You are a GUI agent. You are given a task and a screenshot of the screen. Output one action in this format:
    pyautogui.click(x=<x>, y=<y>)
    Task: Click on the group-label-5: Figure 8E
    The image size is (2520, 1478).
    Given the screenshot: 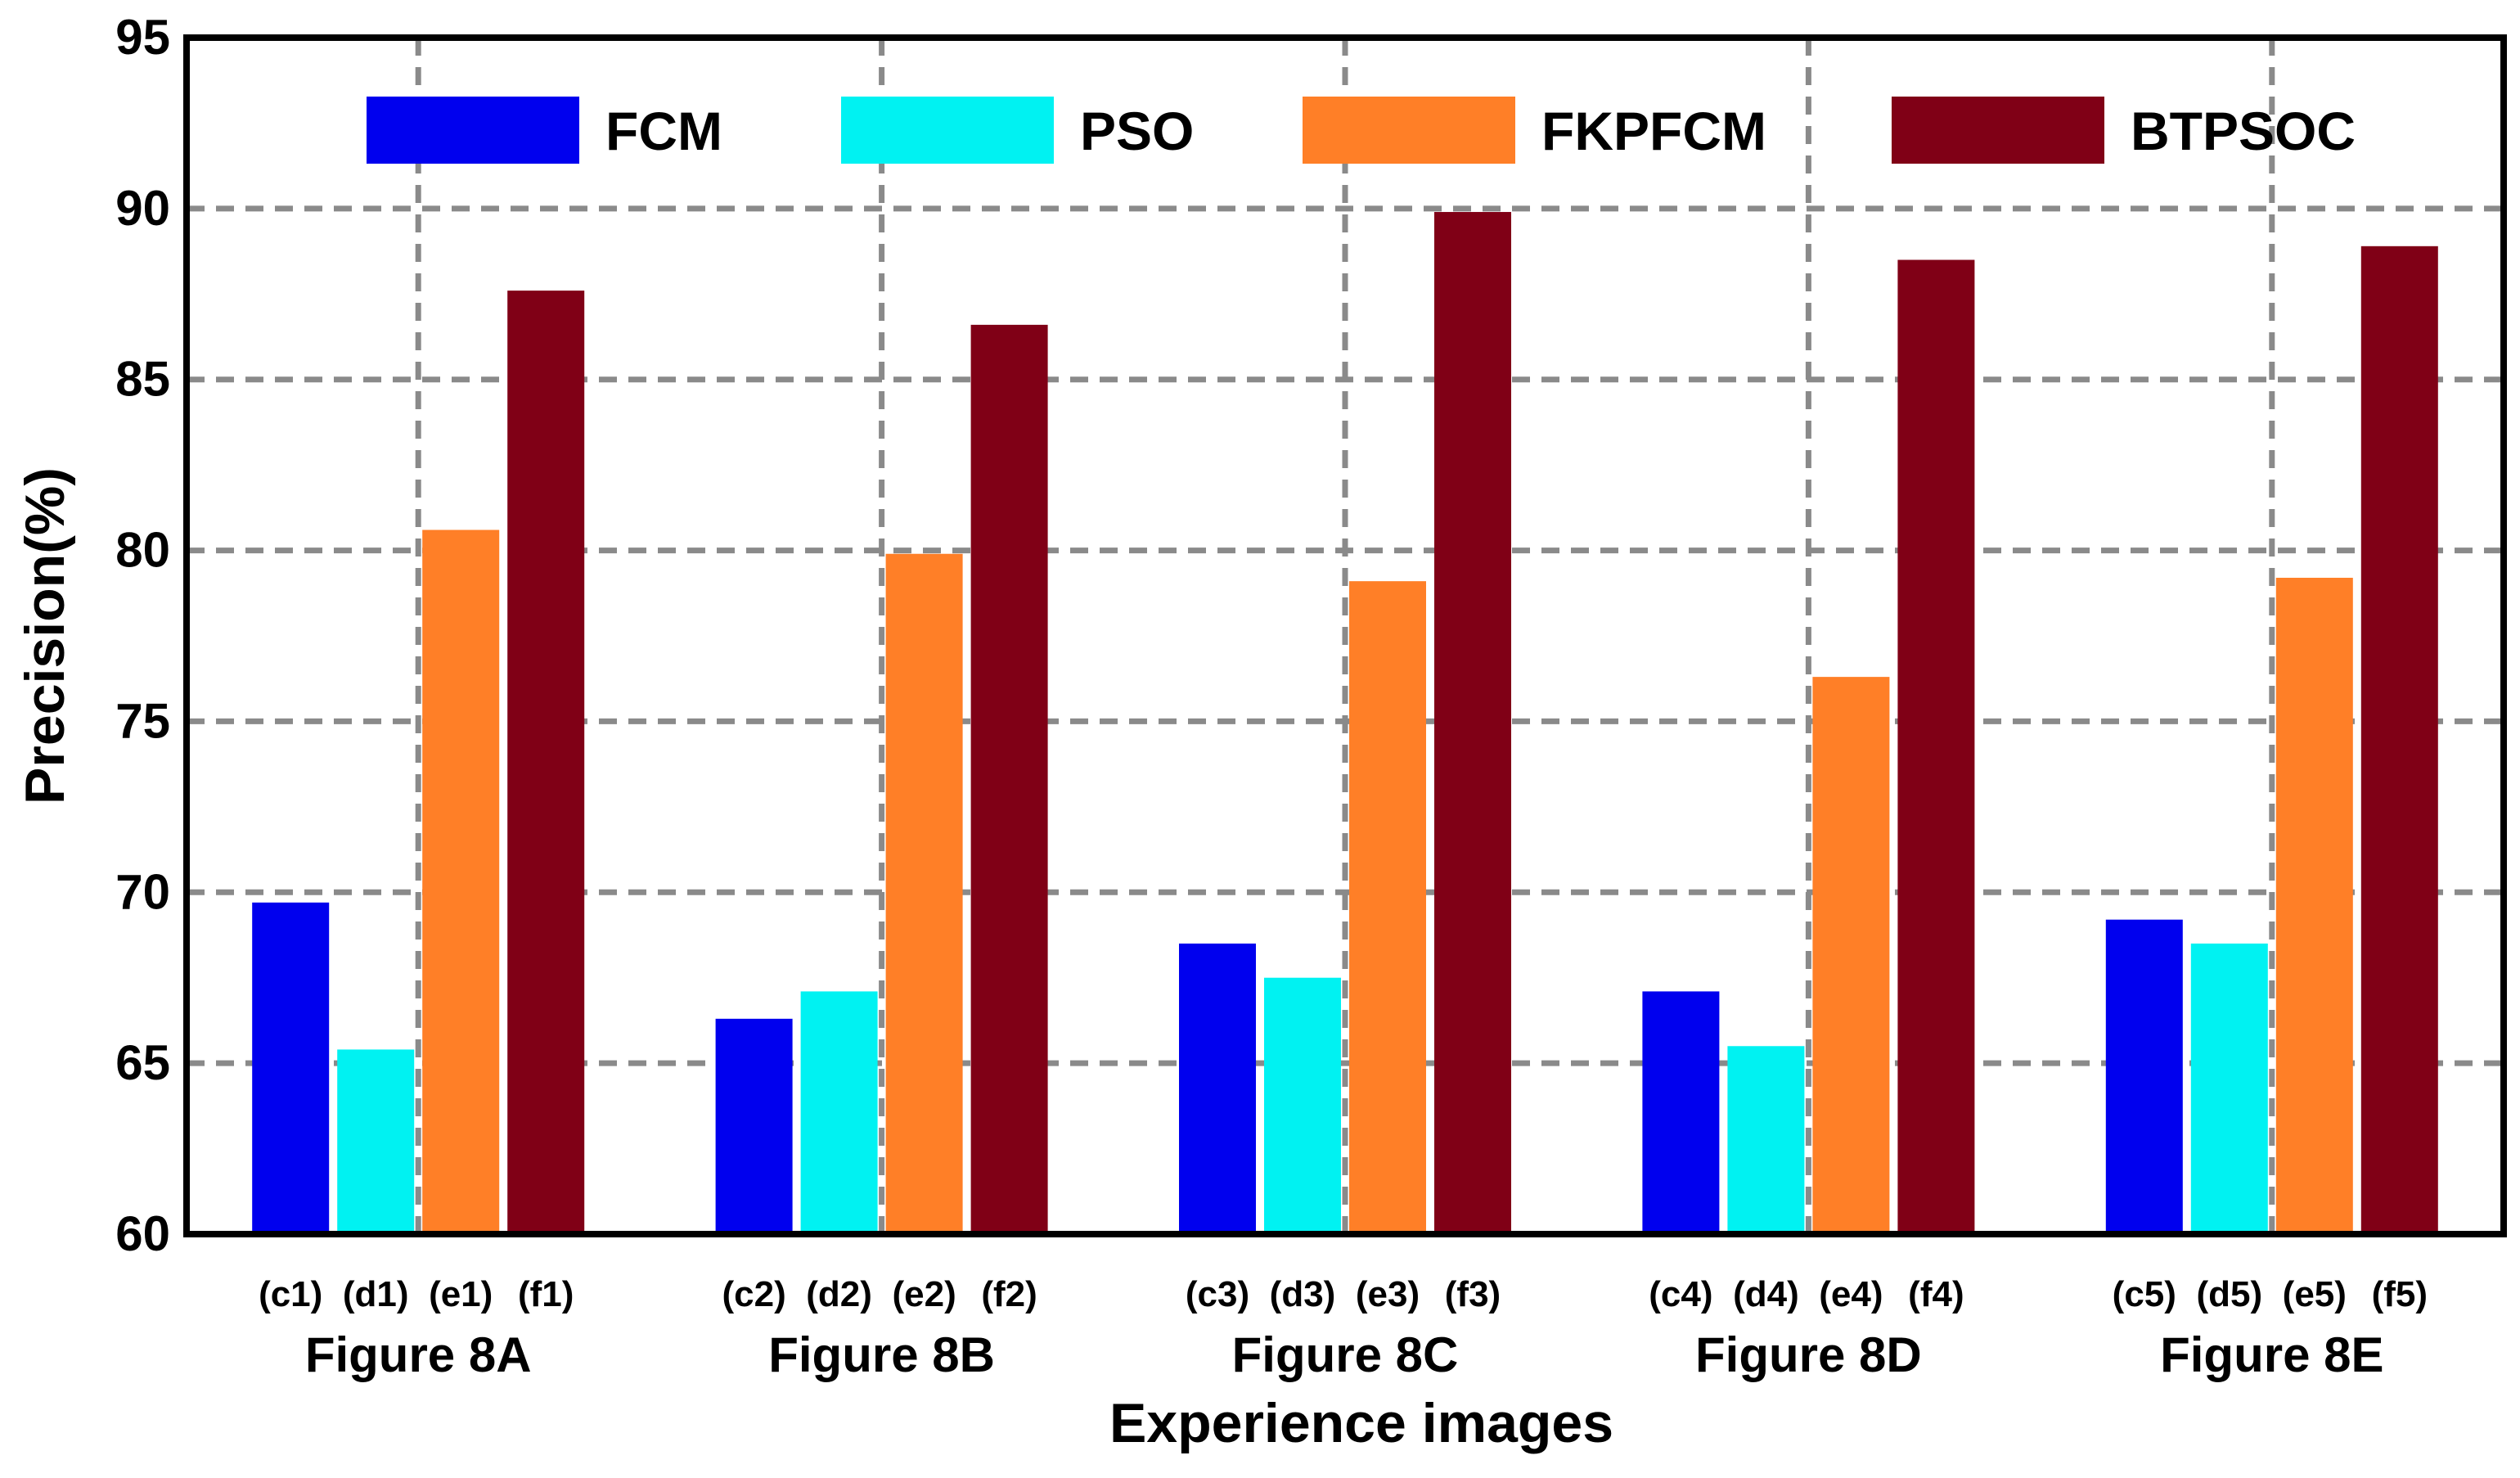 What is the action you would take?
    pyautogui.click(x=2271, y=1354)
    